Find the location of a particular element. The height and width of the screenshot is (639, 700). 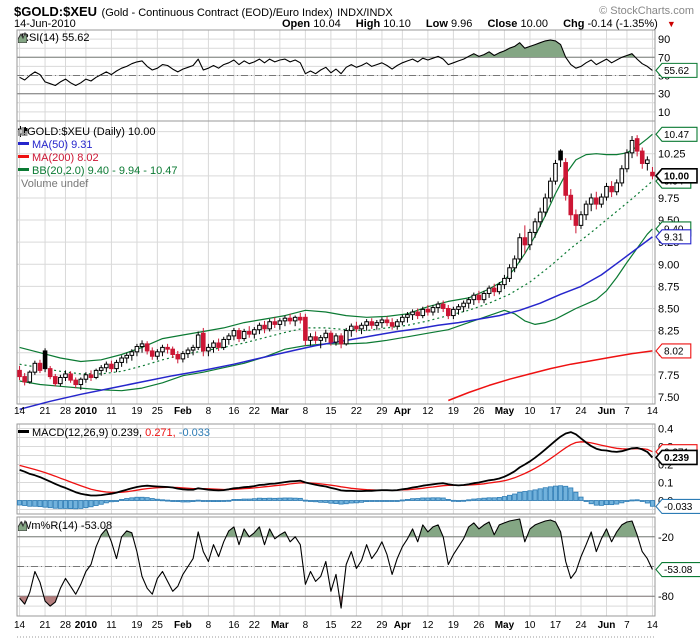

wmr-name: Wm%R(14) is located at coordinates (49, 526).